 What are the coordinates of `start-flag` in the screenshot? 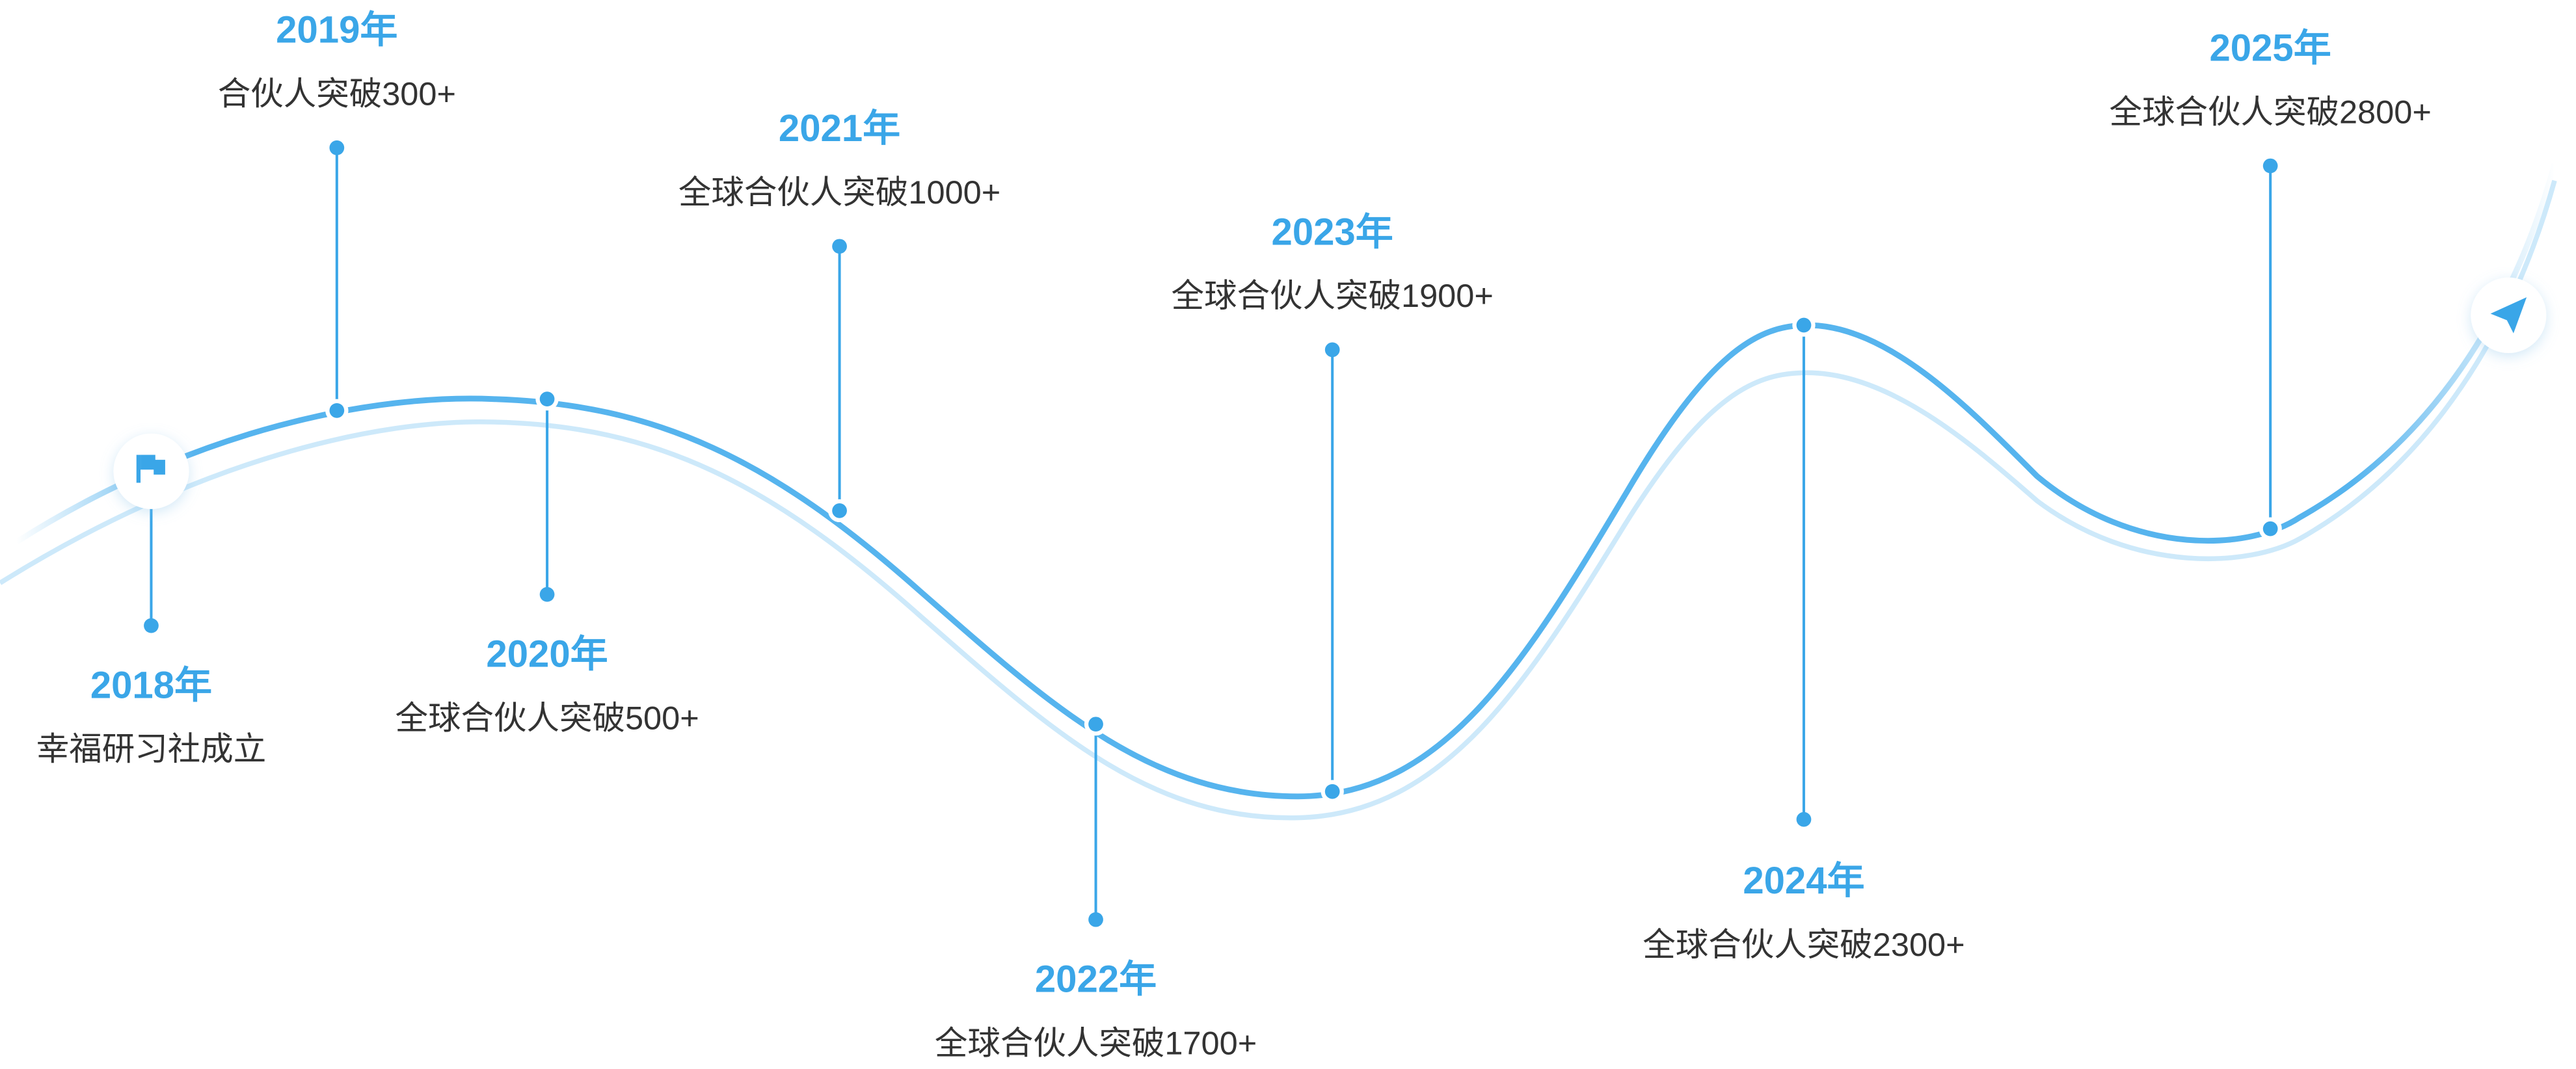 It's located at (151, 471).